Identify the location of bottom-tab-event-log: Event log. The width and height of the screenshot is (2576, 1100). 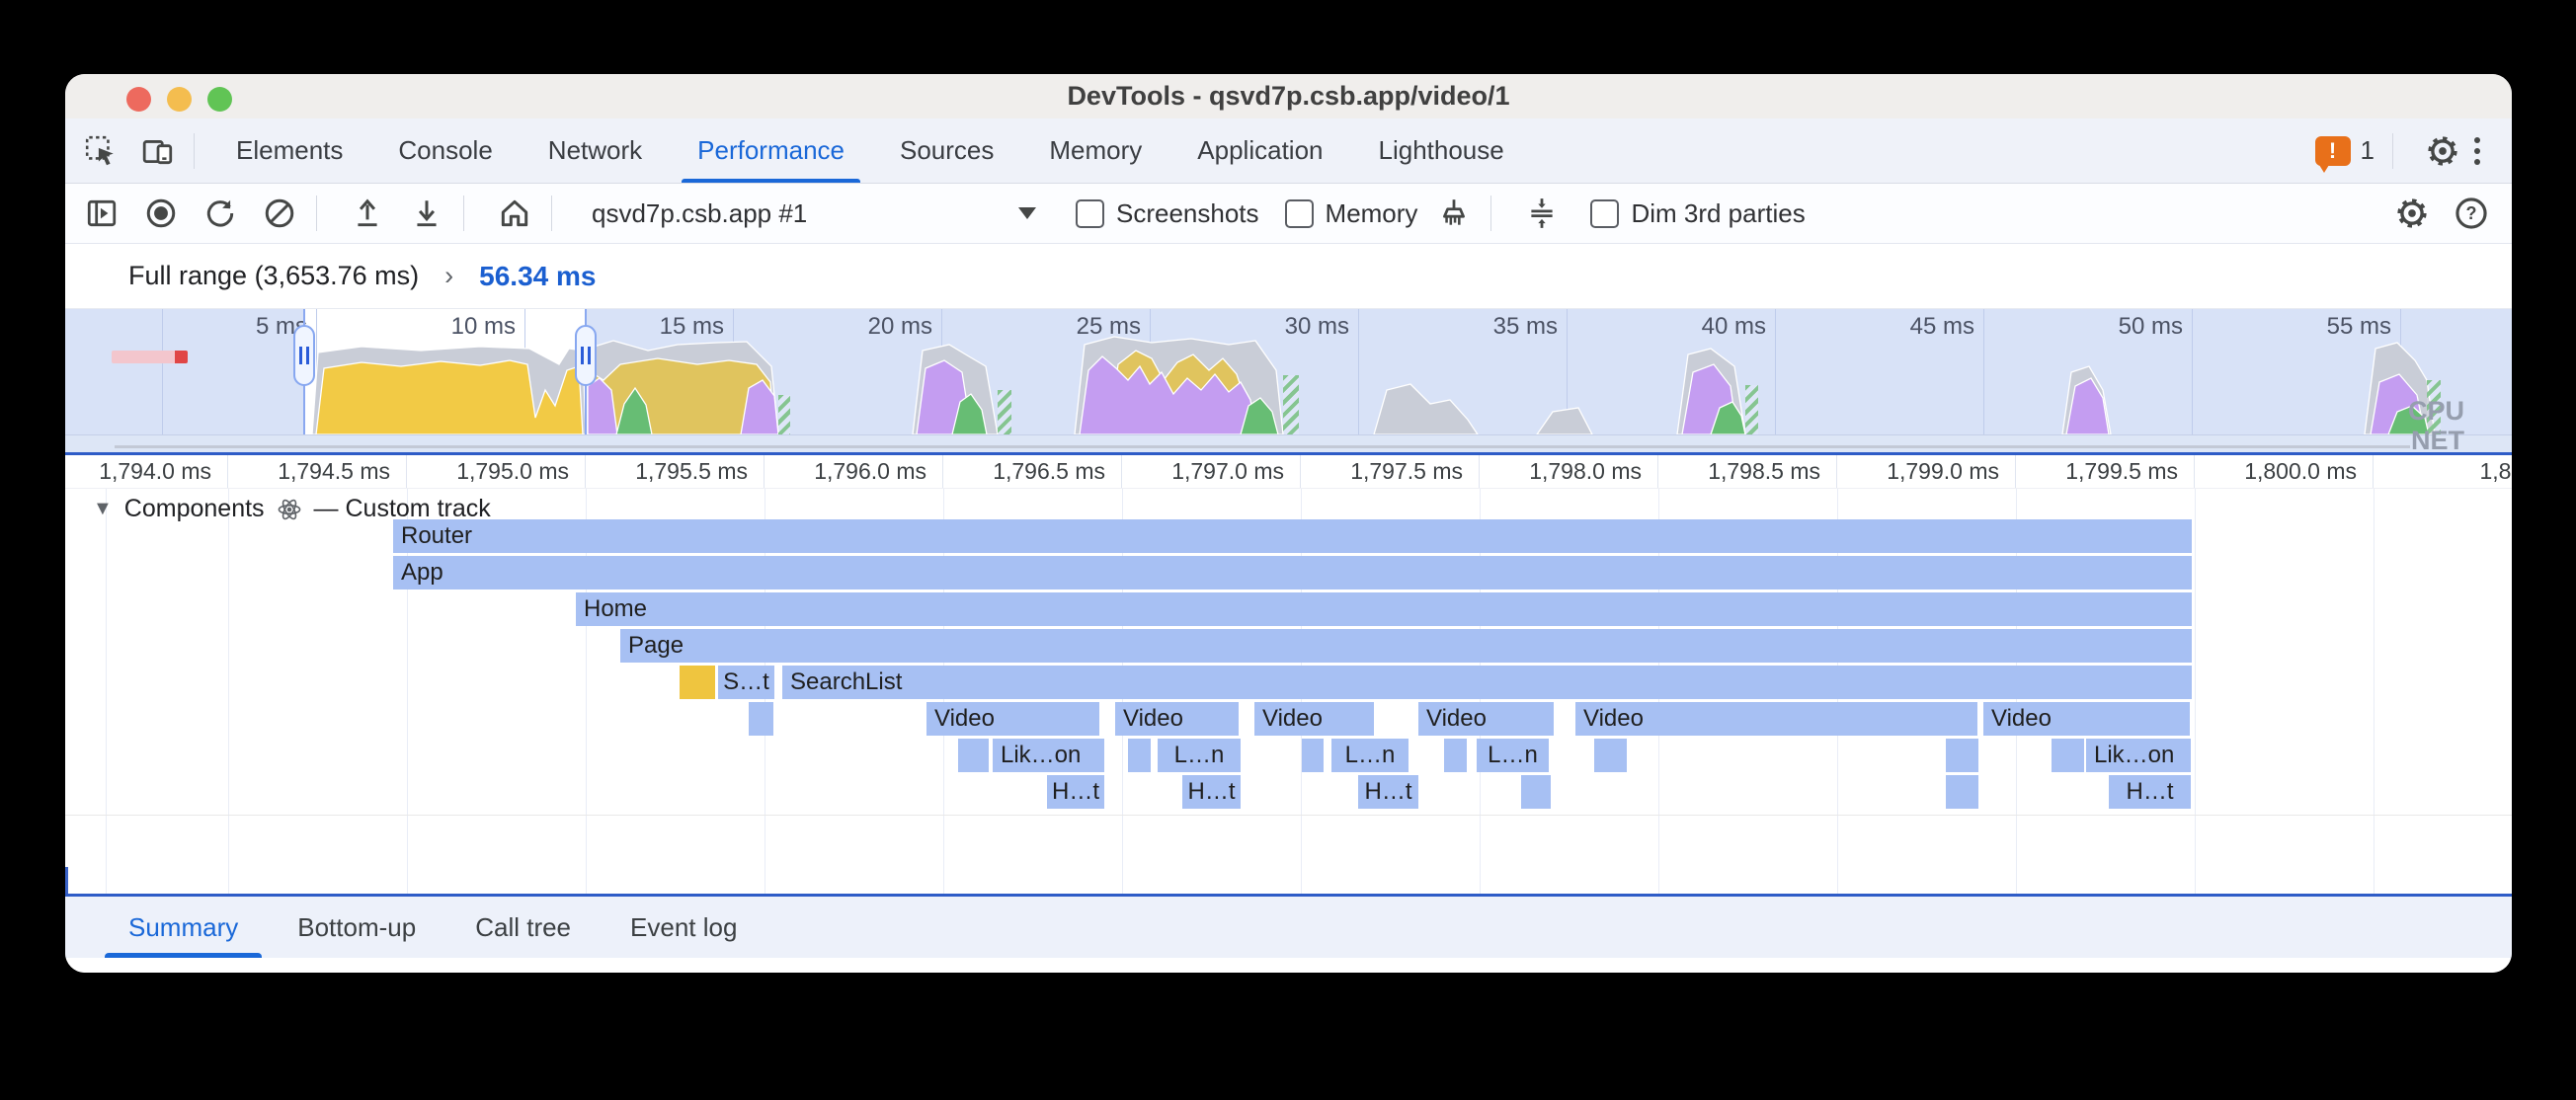
(684, 926).